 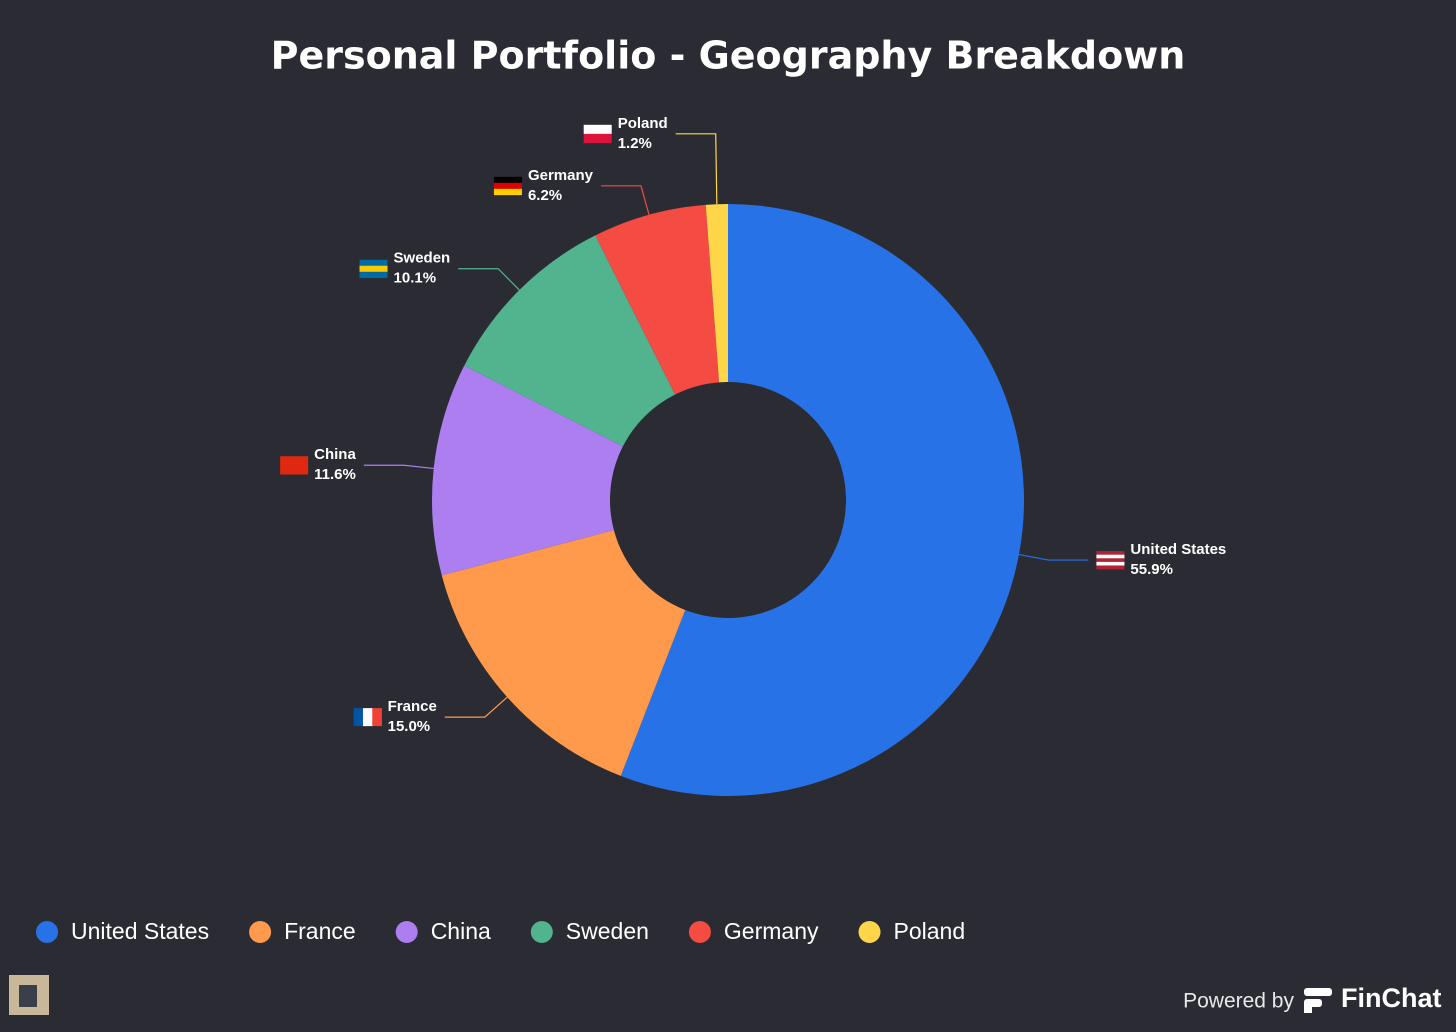 I want to click on label-name: Poland, so click(x=643, y=123).